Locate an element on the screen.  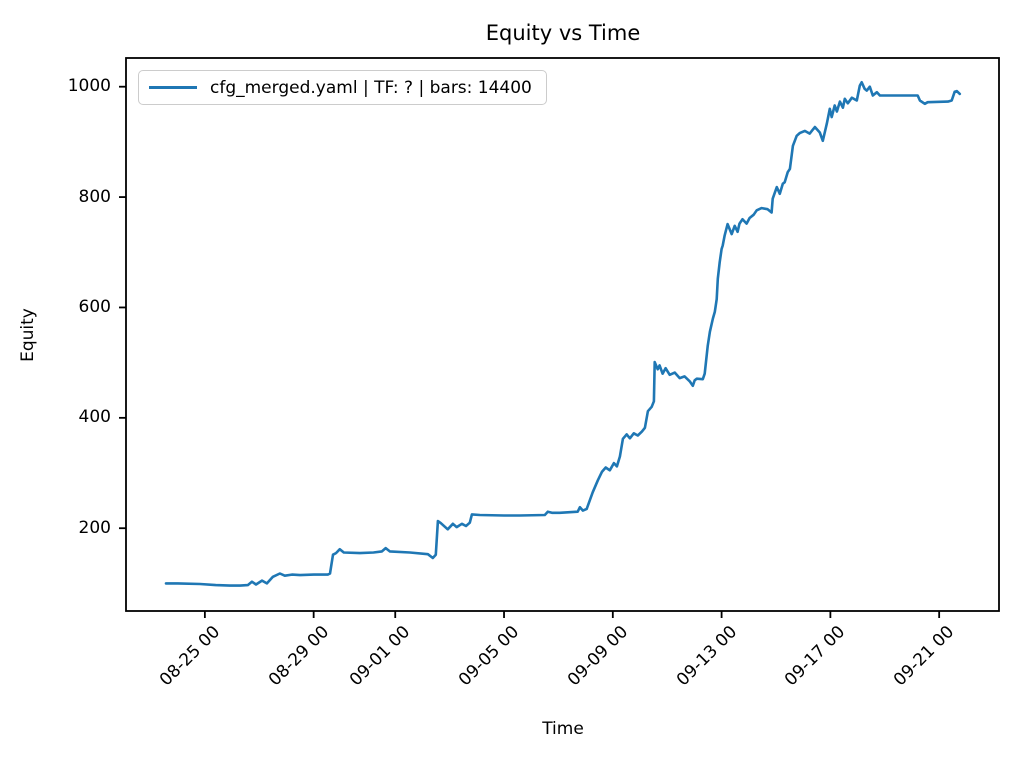
y-tick-label: 200 is located at coordinates (94, 527).